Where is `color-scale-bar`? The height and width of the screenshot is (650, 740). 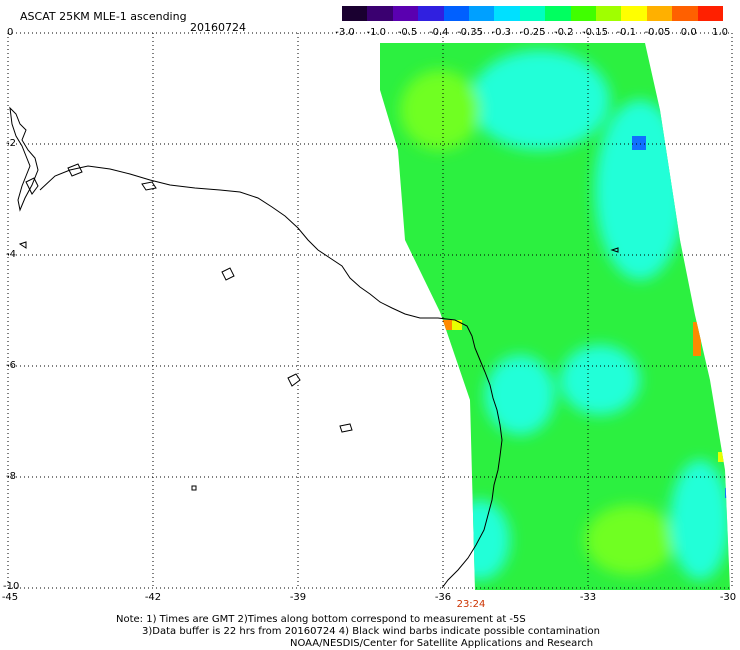
color-scale-bar is located at coordinates (533, 13).